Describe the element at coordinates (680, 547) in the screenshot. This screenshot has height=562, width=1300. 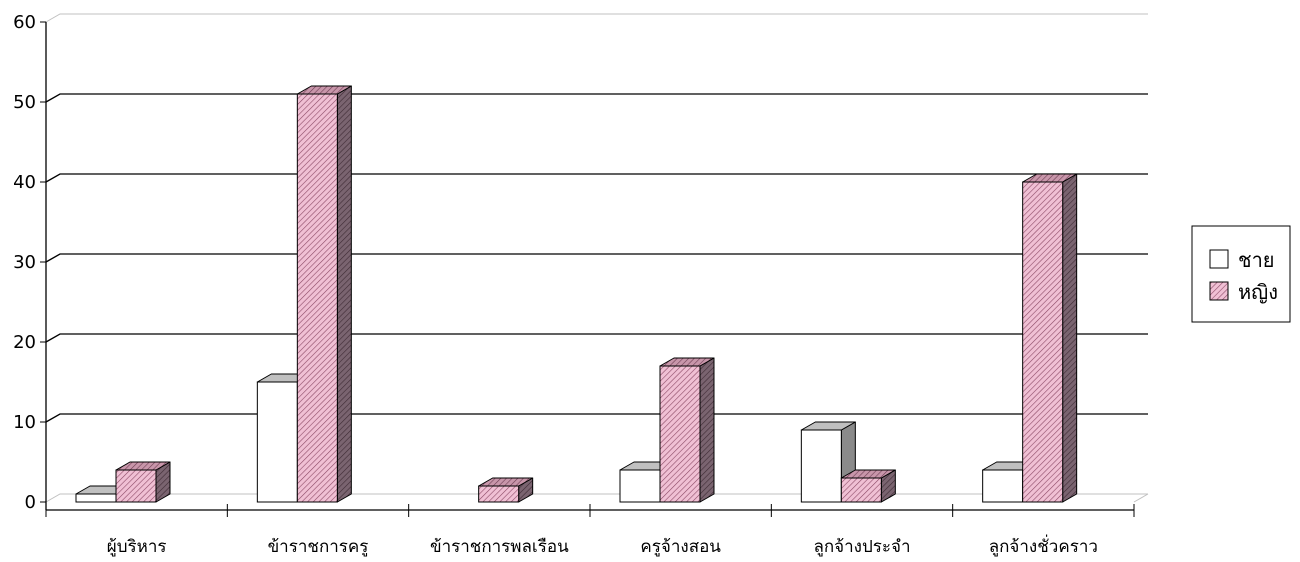
I see `x-tick-label: ครูจ้างสอน` at that location.